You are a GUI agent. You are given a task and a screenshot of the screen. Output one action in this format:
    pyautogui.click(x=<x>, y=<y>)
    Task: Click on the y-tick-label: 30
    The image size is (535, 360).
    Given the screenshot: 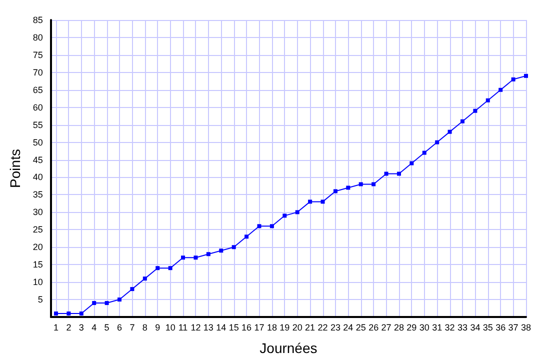 What is the action you would take?
    pyautogui.click(x=37, y=212)
    